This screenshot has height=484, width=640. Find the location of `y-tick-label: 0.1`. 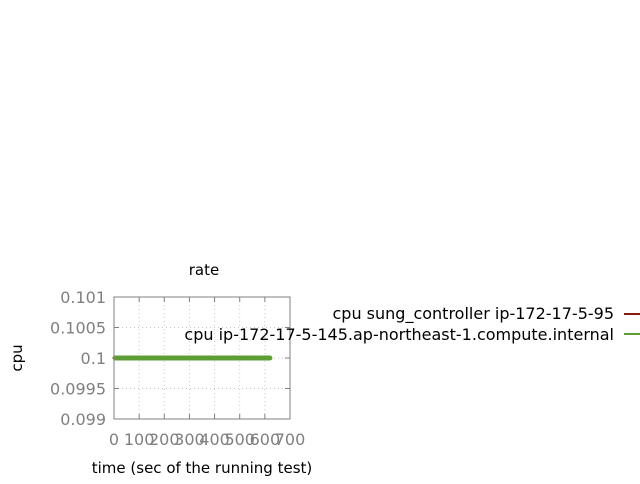

y-tick-label: 0.1 is located at coordinates (93, 358).